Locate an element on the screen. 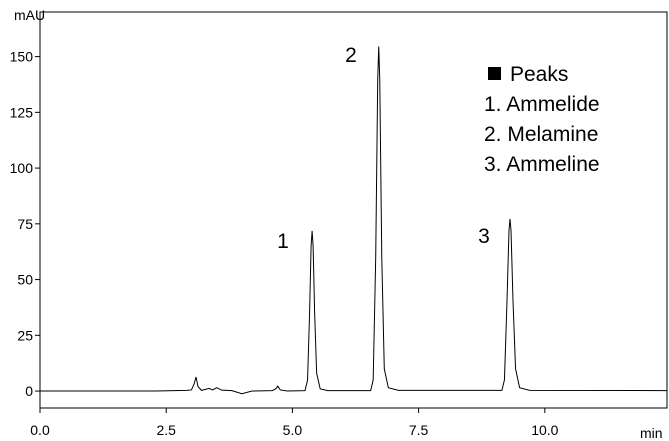 The height and width of the screenshot is (441, 669). y-tick-label: 150 is located at coordinates (22, 57).